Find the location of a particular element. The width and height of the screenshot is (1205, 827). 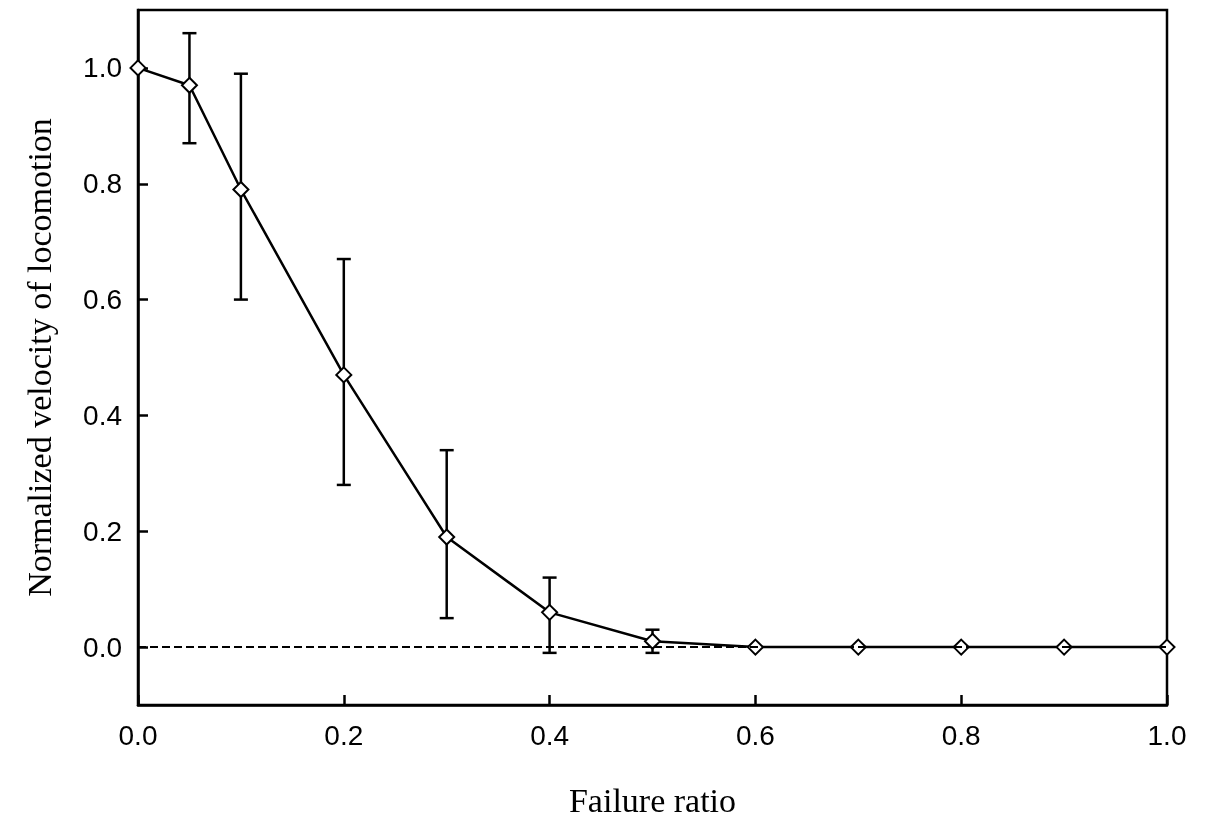

x-axis-title: Failure ratio is located at coordinates (652, 800).